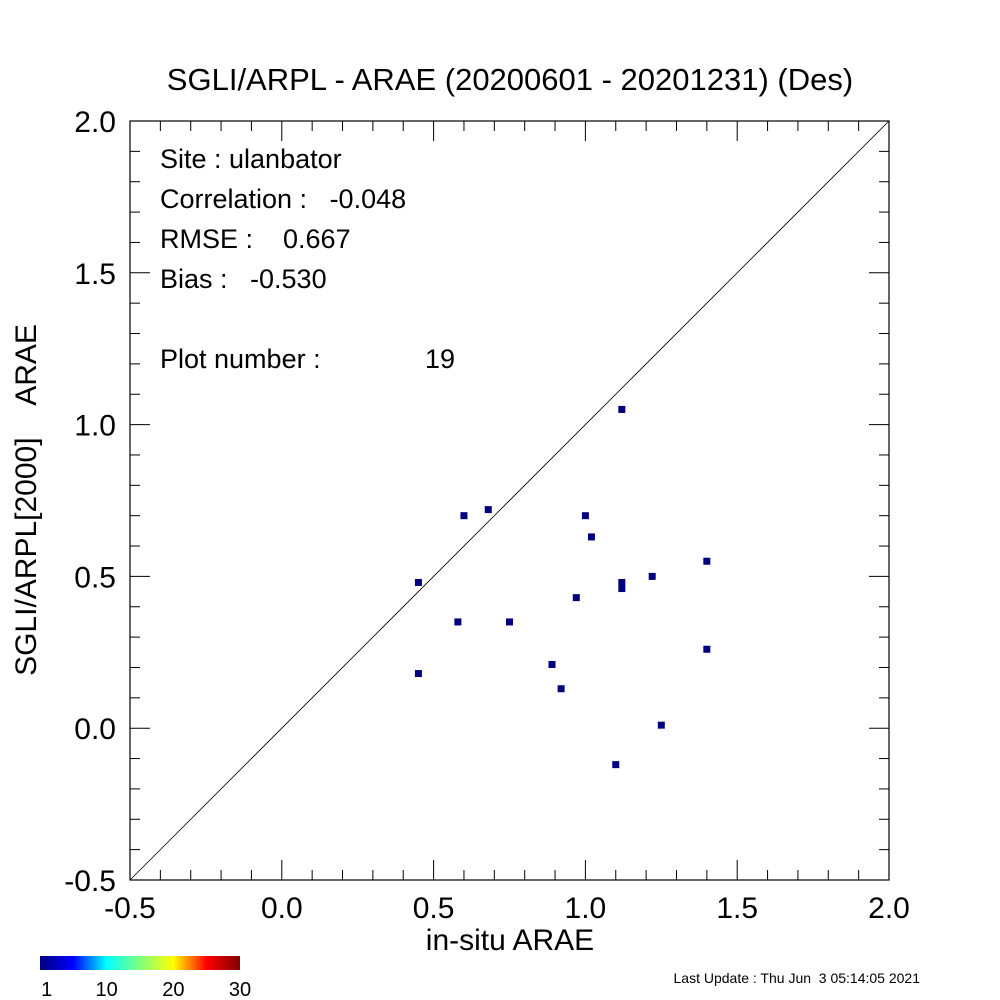  What do you see at coordinates (173, 989) in the screenshot?
I see `colorbar-label: 20` at bounding box center [173, 989].